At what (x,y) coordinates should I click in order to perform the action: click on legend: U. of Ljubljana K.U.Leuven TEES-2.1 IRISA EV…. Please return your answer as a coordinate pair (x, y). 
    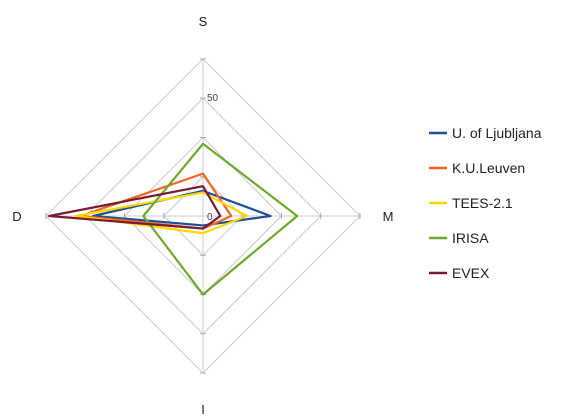
    Looking at the image, I should click on (485, 203).